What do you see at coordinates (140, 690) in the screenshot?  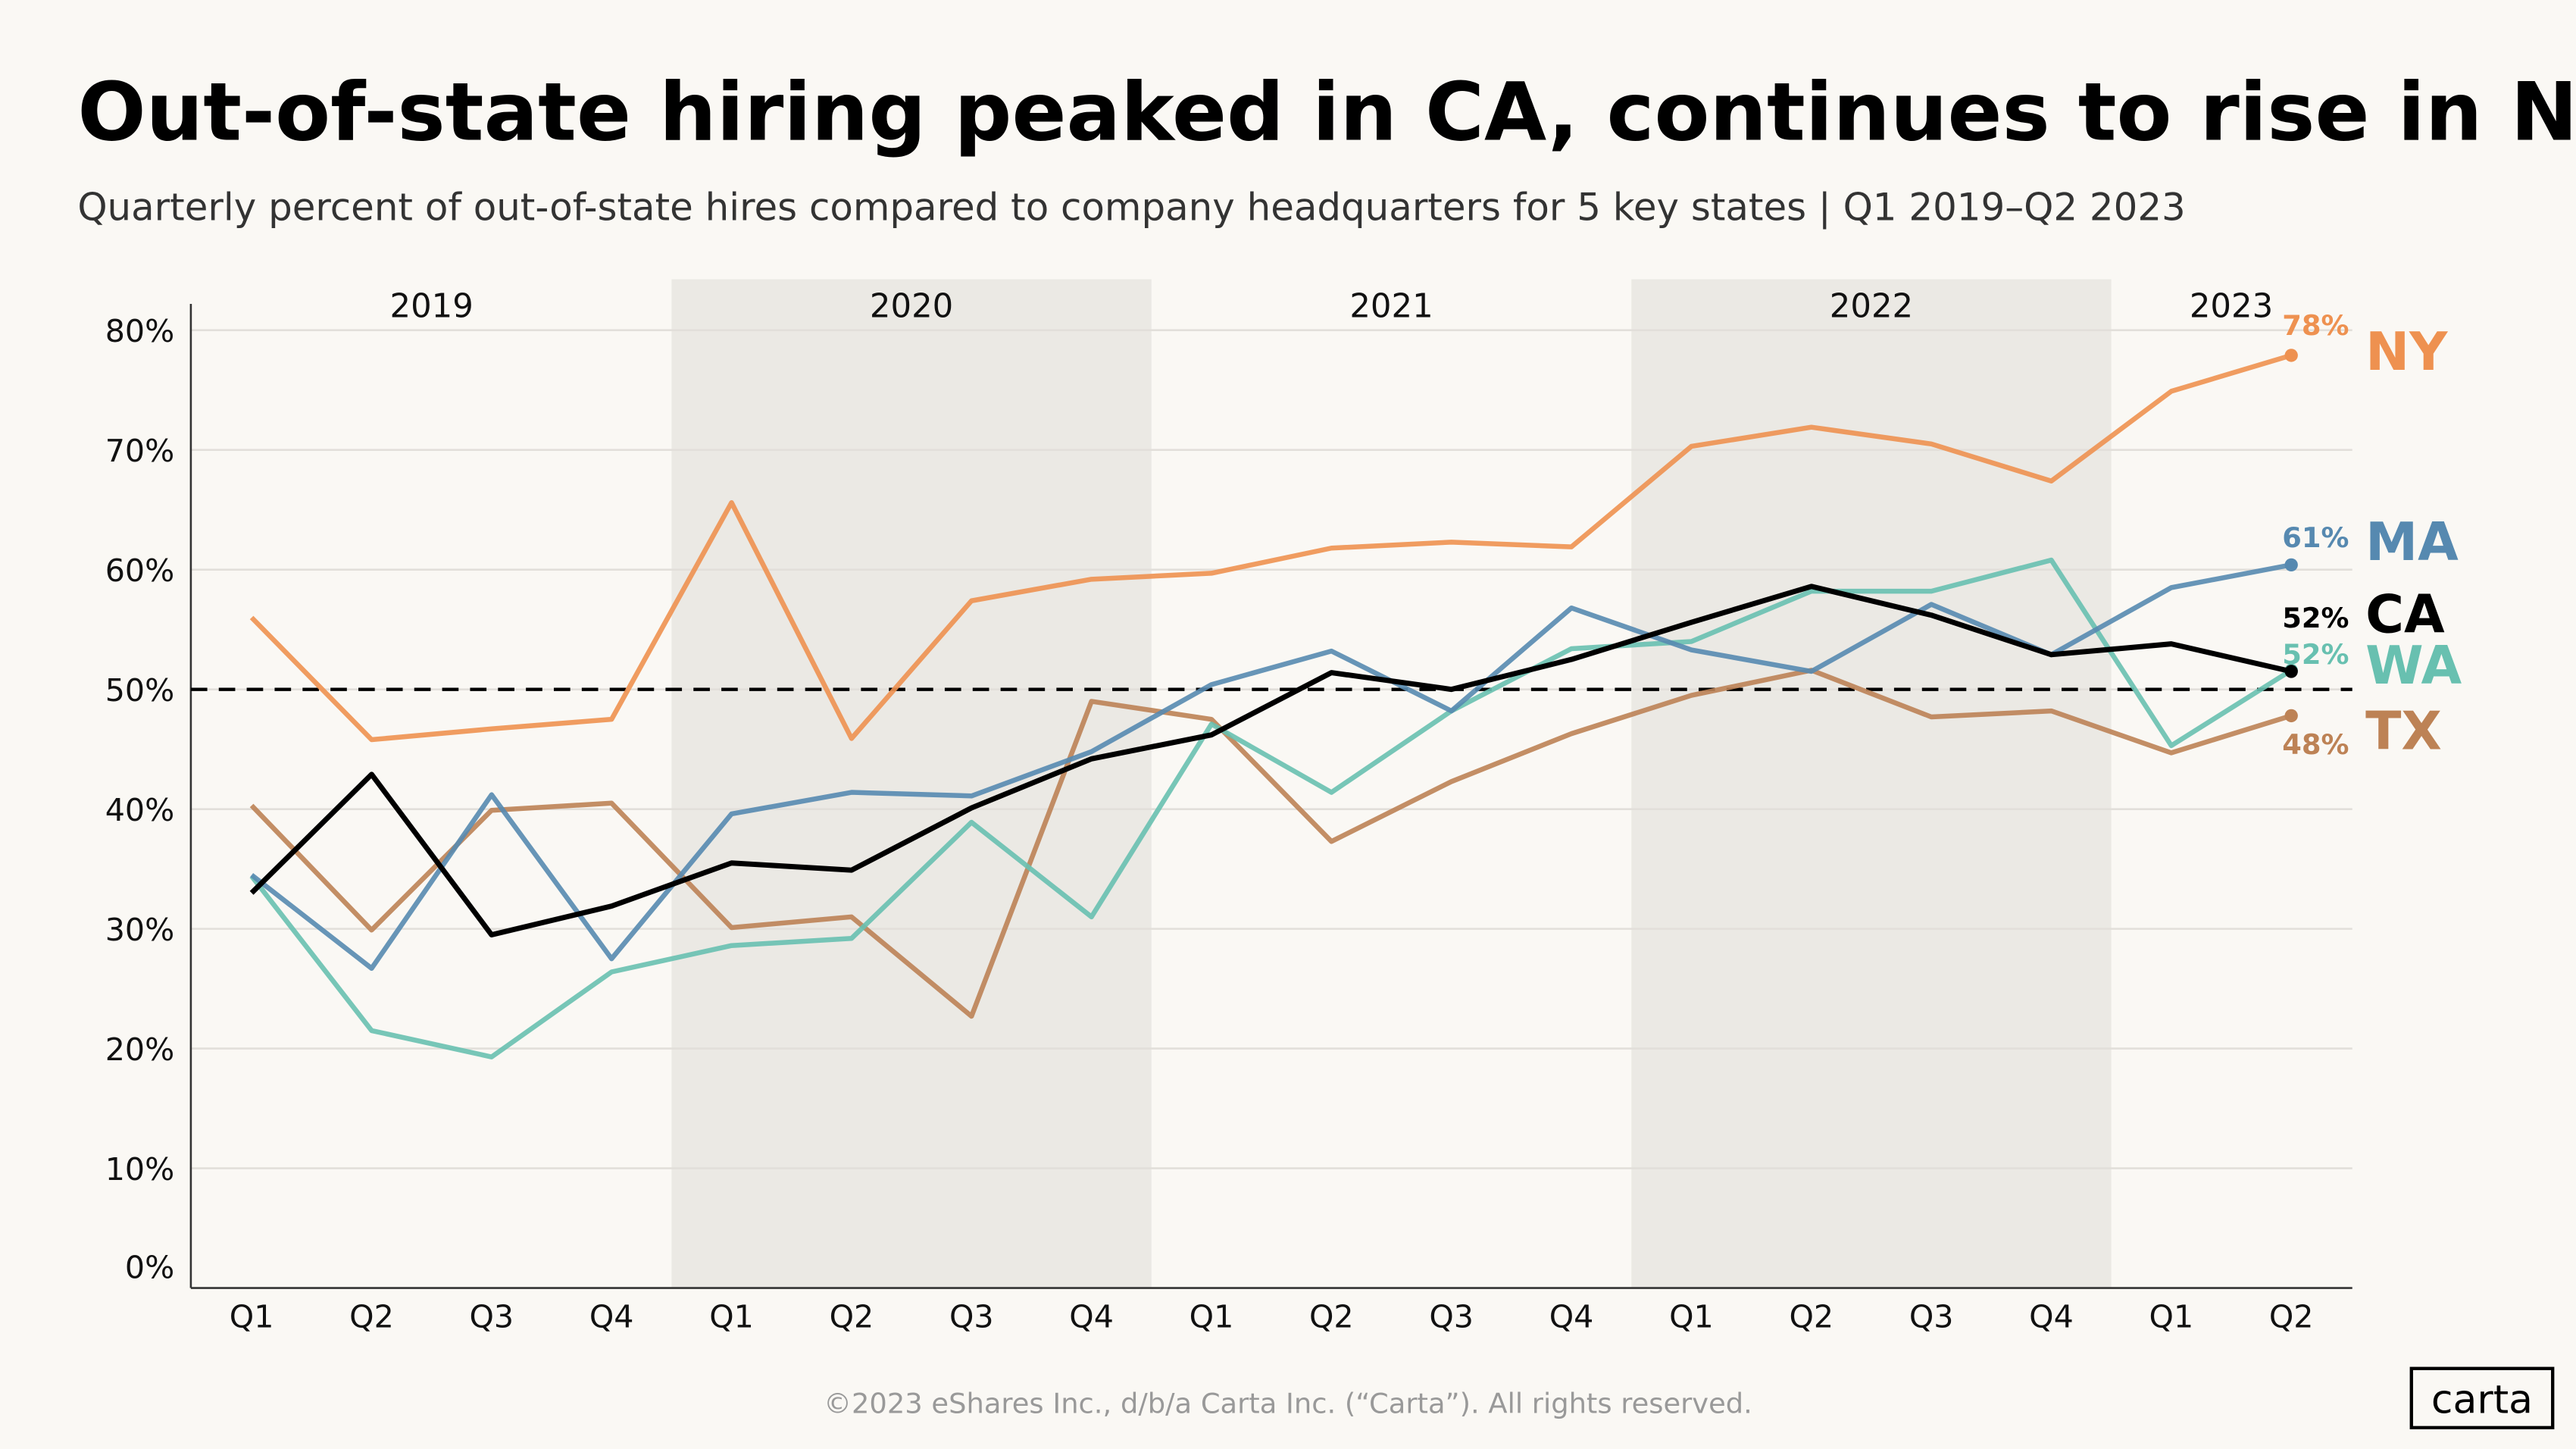 I see `y-tick-label: 50%` at bounding box center [140, 690].